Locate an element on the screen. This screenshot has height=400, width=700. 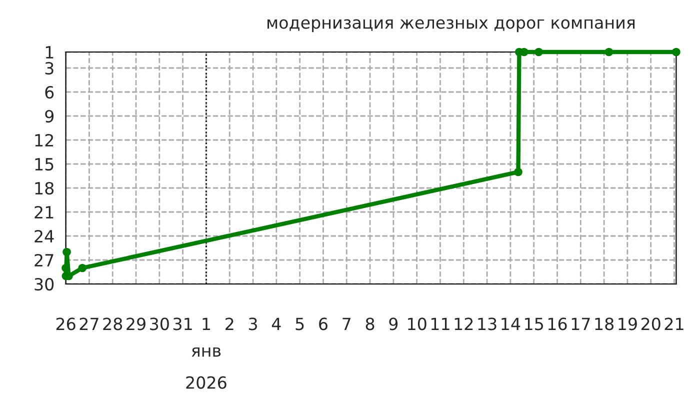
x-tick-label: 9 is located at coordinates (393, 324).